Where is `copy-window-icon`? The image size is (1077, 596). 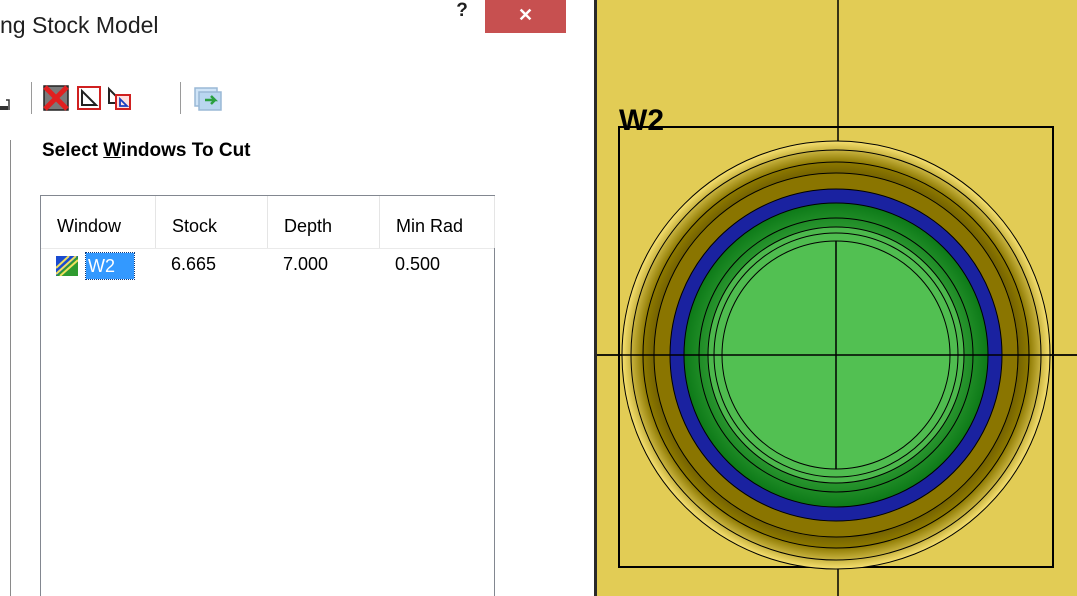
copy-window-icon is located at coordinates (119, 98).